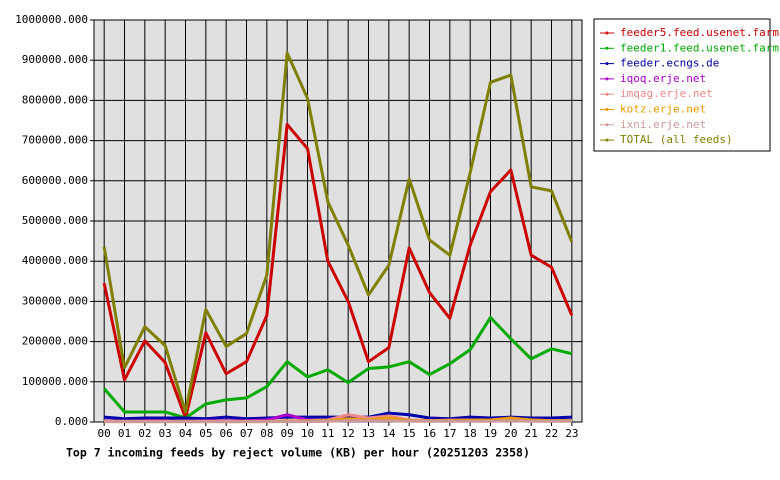 The width and height of the screenshot is (780, 480). Describe the element at coordinates (205, 433) in the screenshot. I see `x-tick-label: 05` at that location.